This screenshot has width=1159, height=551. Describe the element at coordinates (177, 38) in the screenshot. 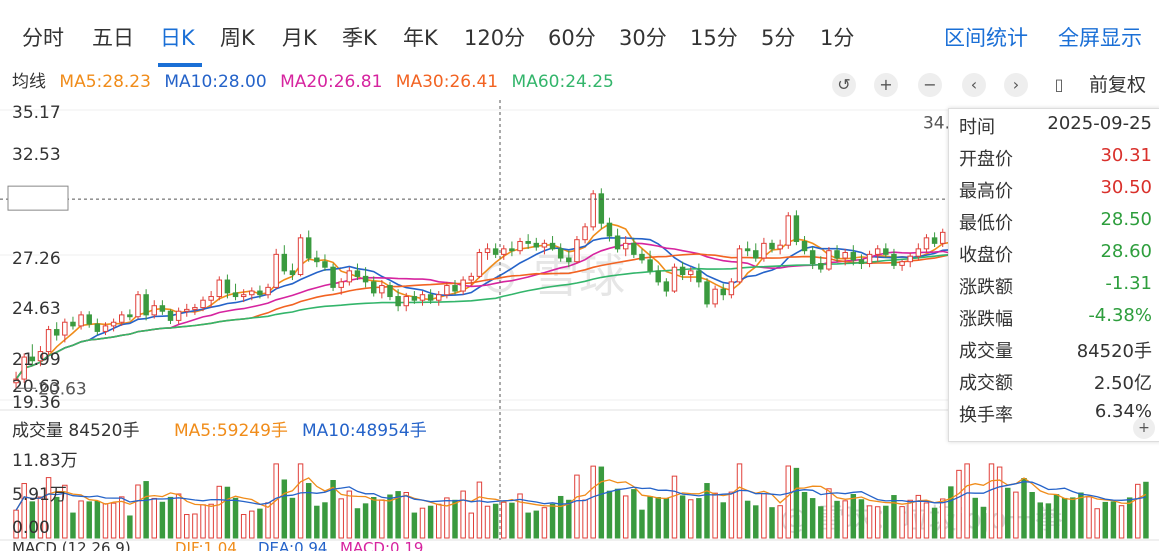

I see `tab-daily-k: 日K` at that location.